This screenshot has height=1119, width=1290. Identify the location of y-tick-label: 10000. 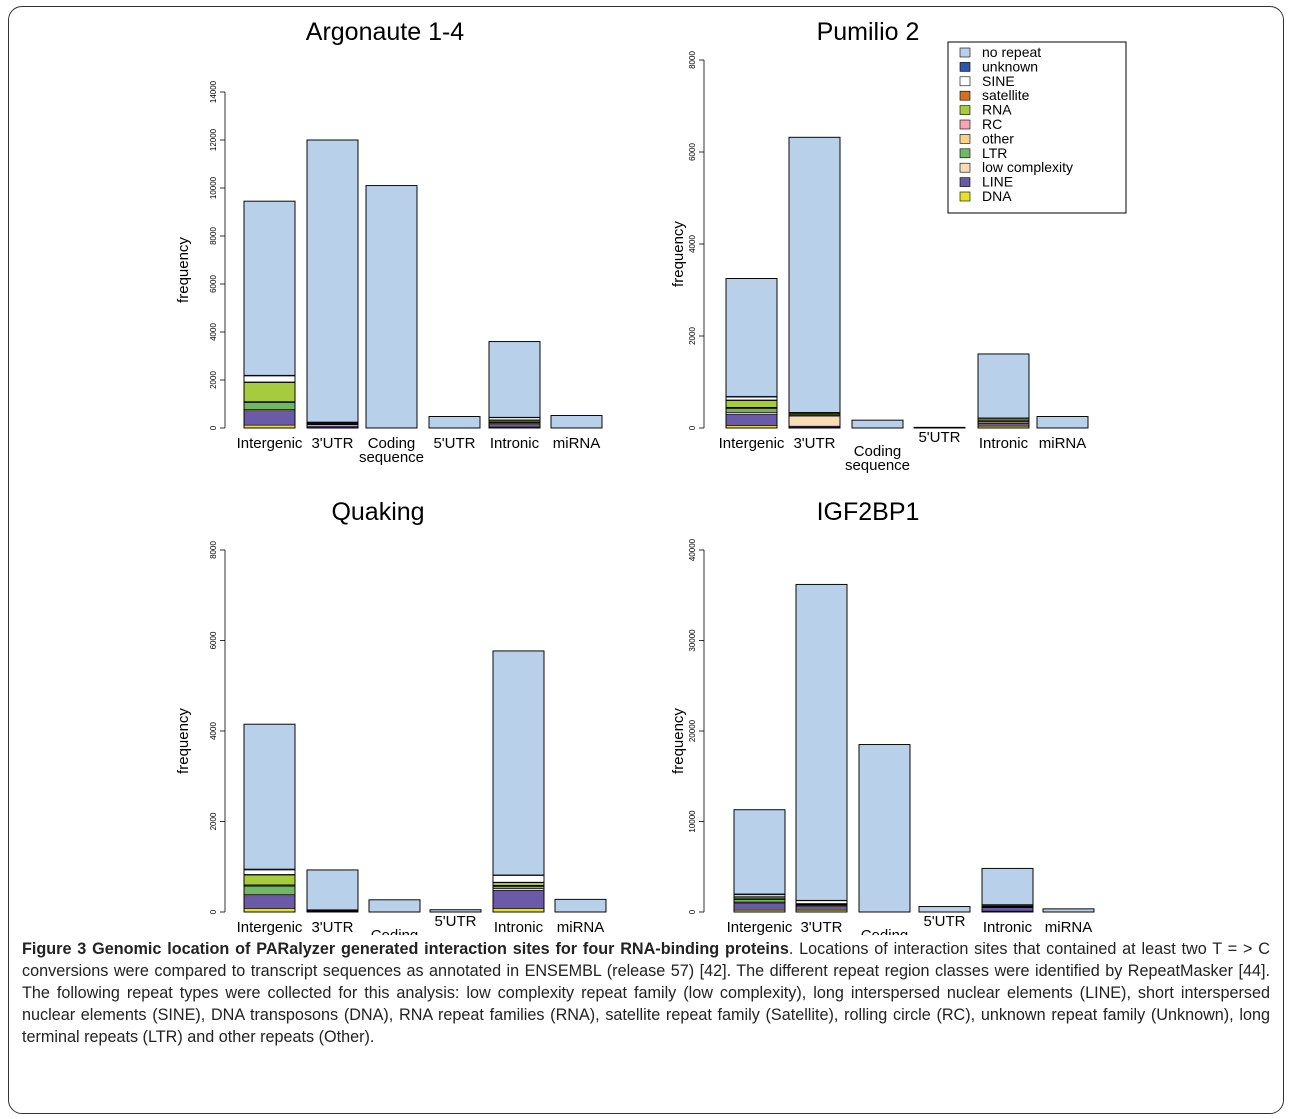
(692, 821).